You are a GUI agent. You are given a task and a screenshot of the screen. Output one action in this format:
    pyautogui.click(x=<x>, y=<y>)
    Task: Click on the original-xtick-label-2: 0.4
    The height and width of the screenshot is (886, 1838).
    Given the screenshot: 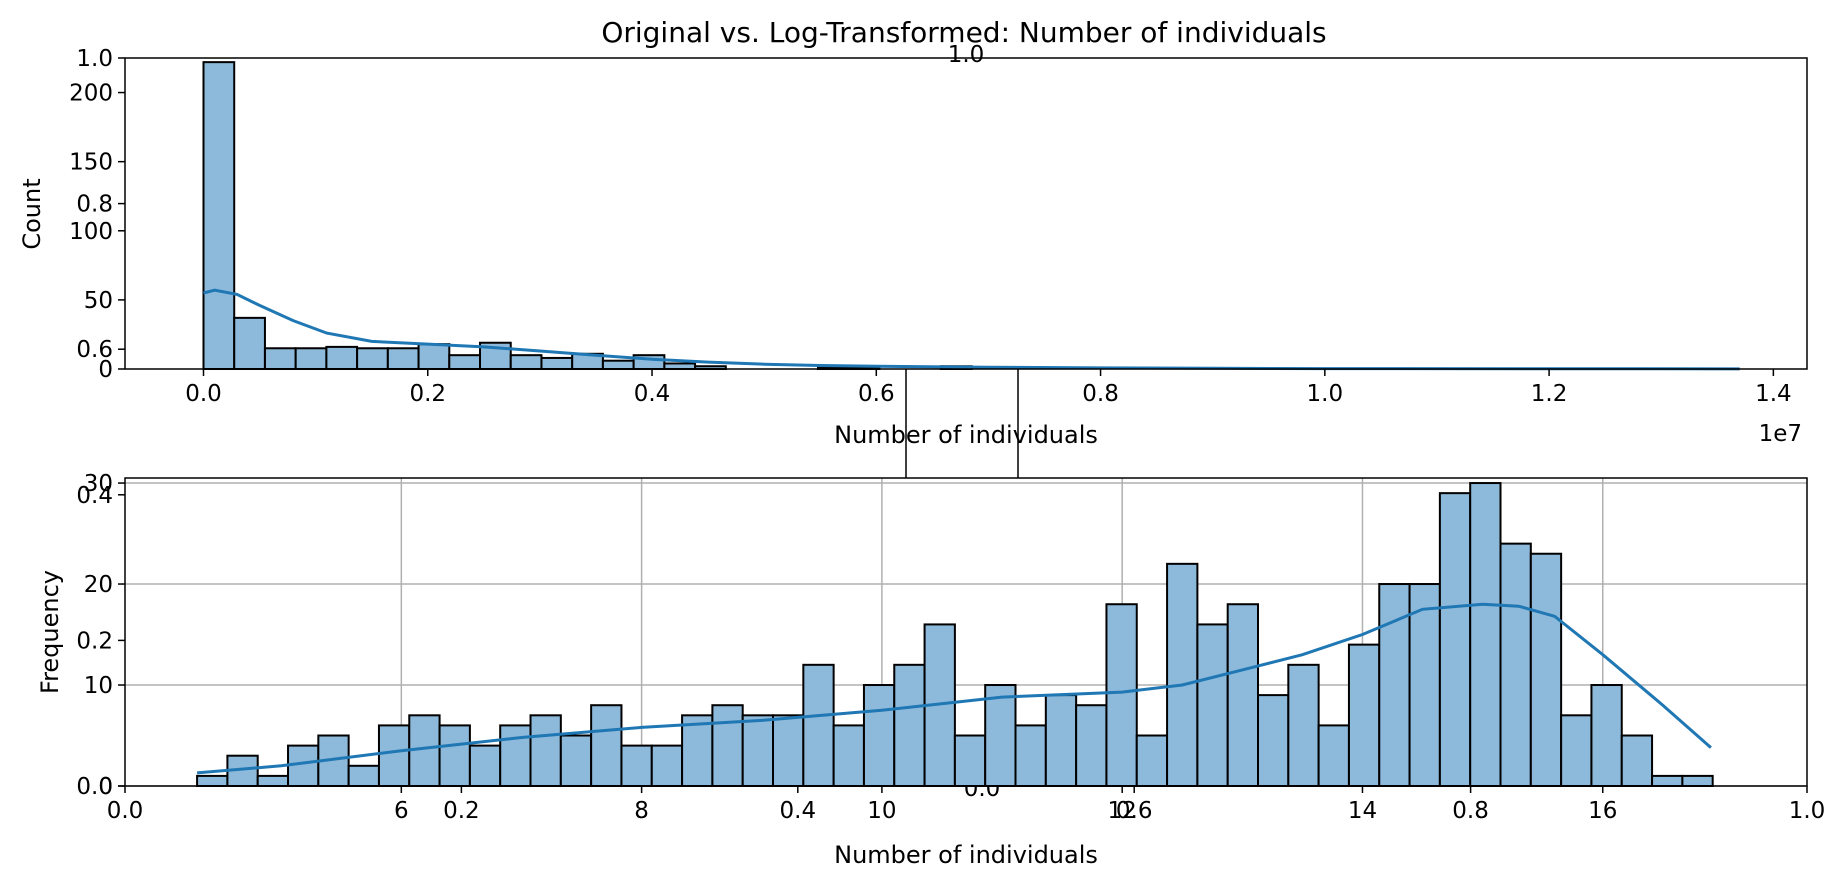 What is the action you would take?
    pyautogui.click(x=652, y=394)
    